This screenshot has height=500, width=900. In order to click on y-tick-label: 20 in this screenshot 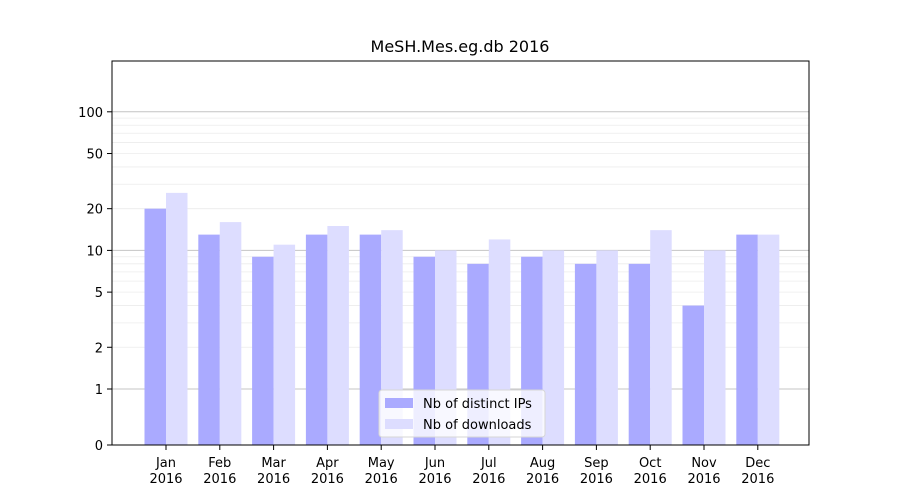, I will do `click(94, 210)`.